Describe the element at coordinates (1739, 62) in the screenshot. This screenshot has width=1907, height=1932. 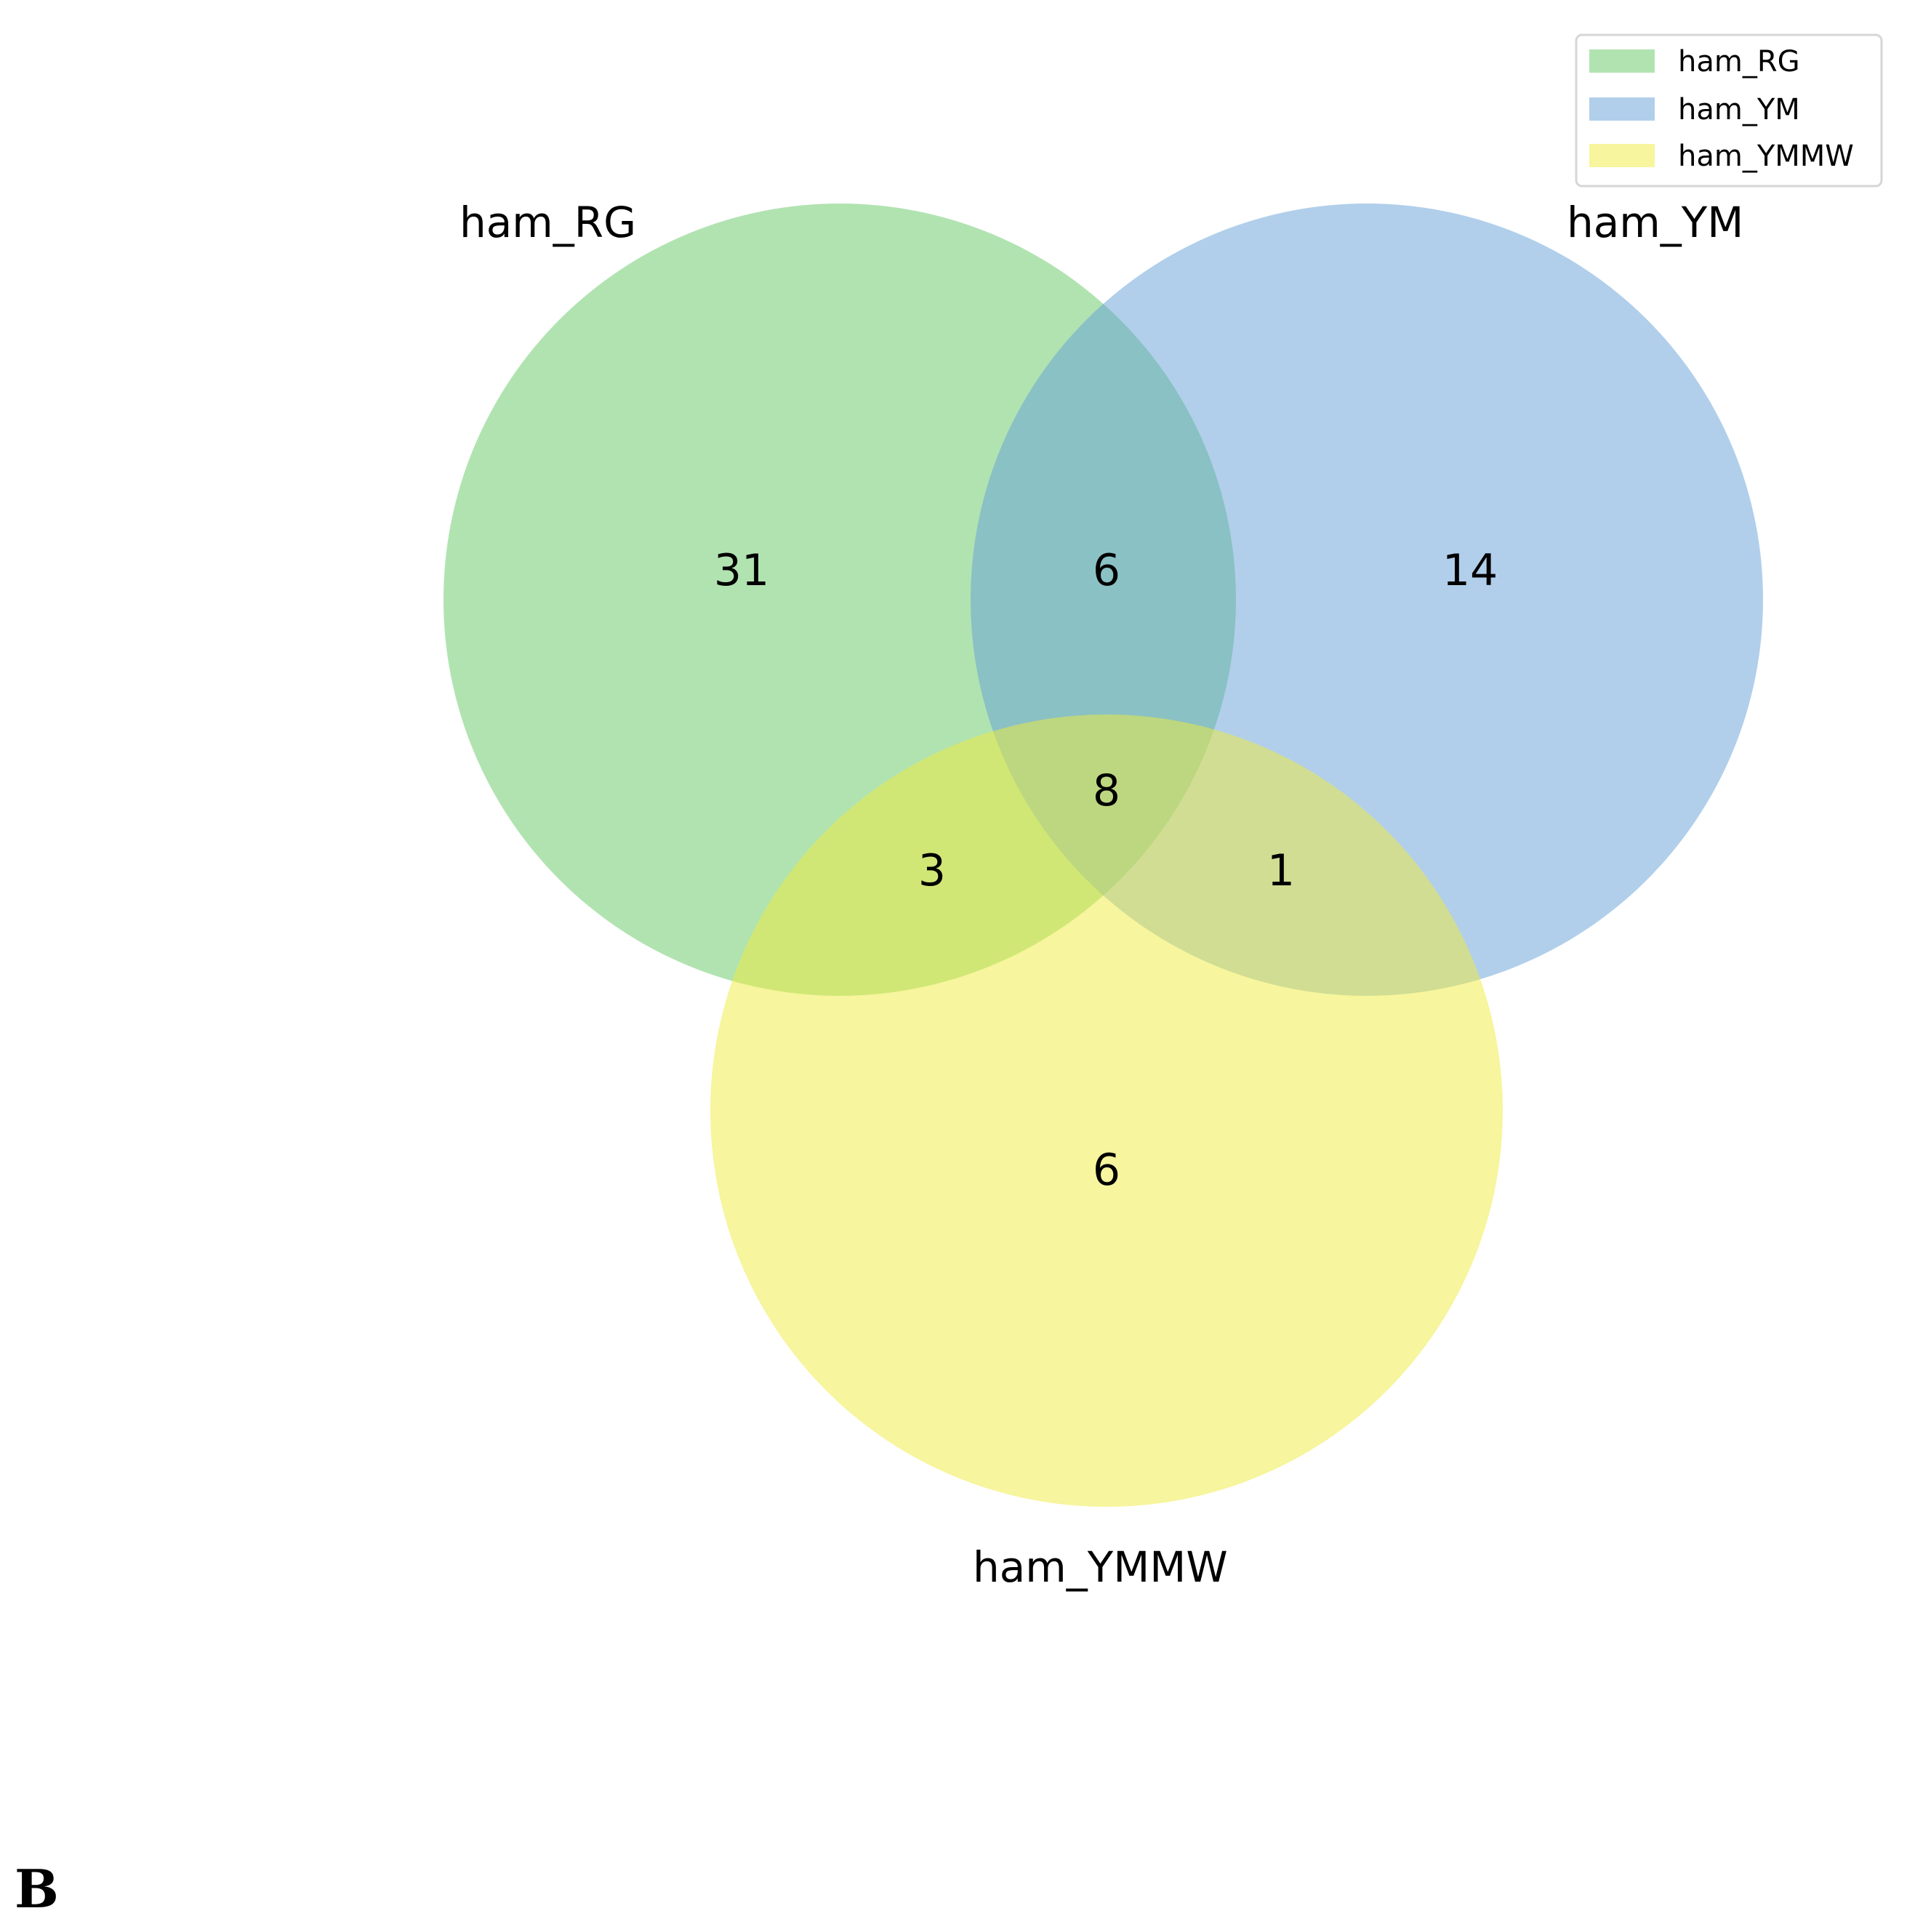
I see `legend-label-ham-rg: ham_RG` at that location.